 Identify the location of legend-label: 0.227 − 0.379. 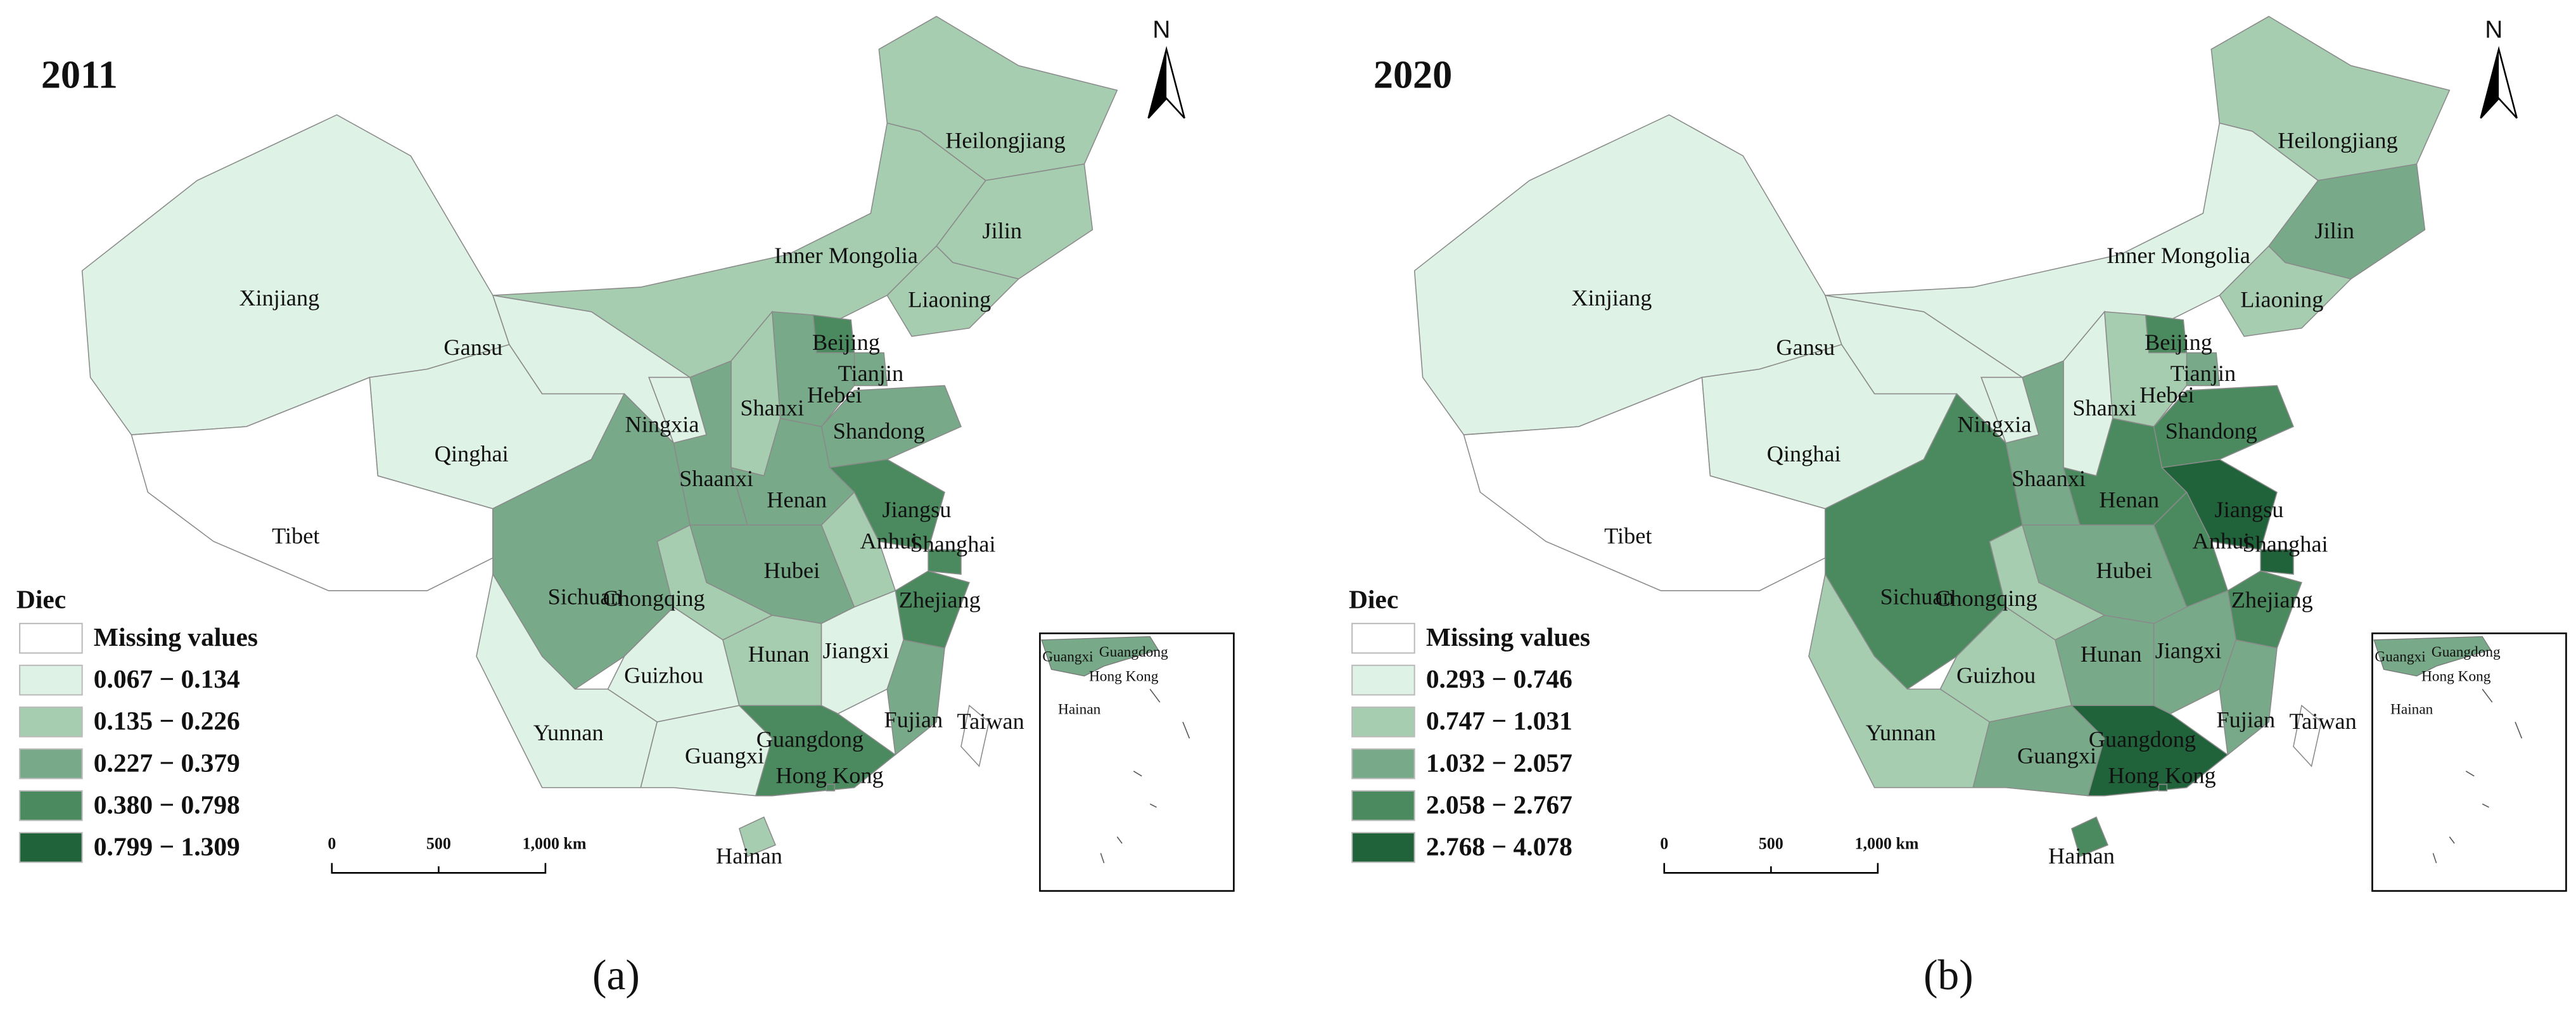
(167, 763).